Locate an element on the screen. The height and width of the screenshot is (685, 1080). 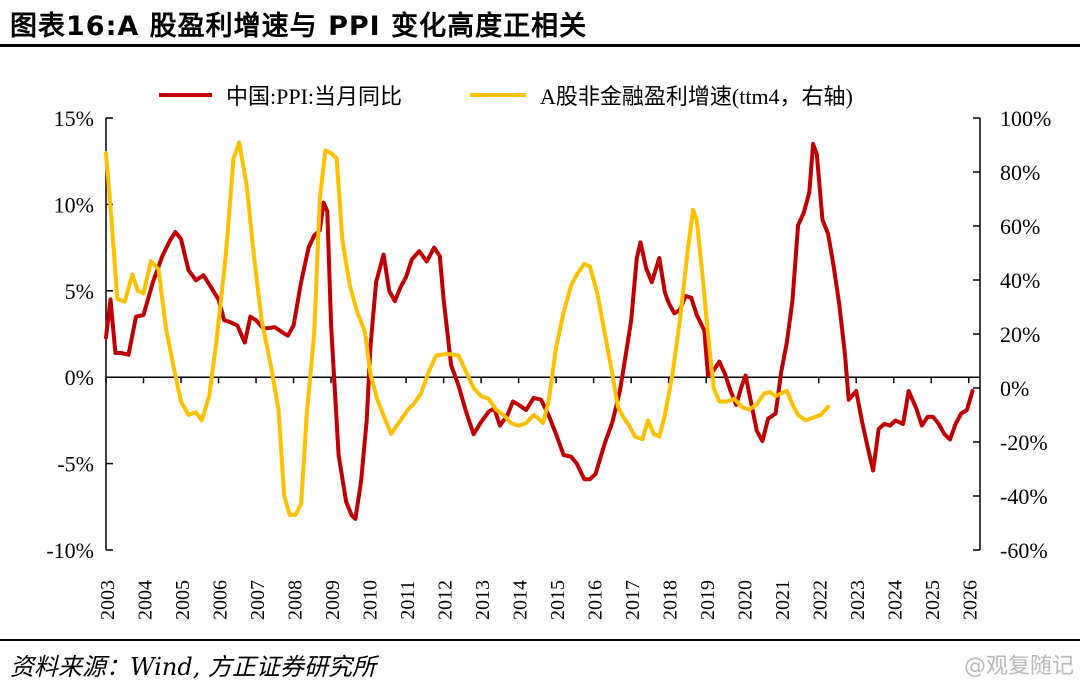
right-axis-tick-label: -60% is located at coordinates (1024, 550).